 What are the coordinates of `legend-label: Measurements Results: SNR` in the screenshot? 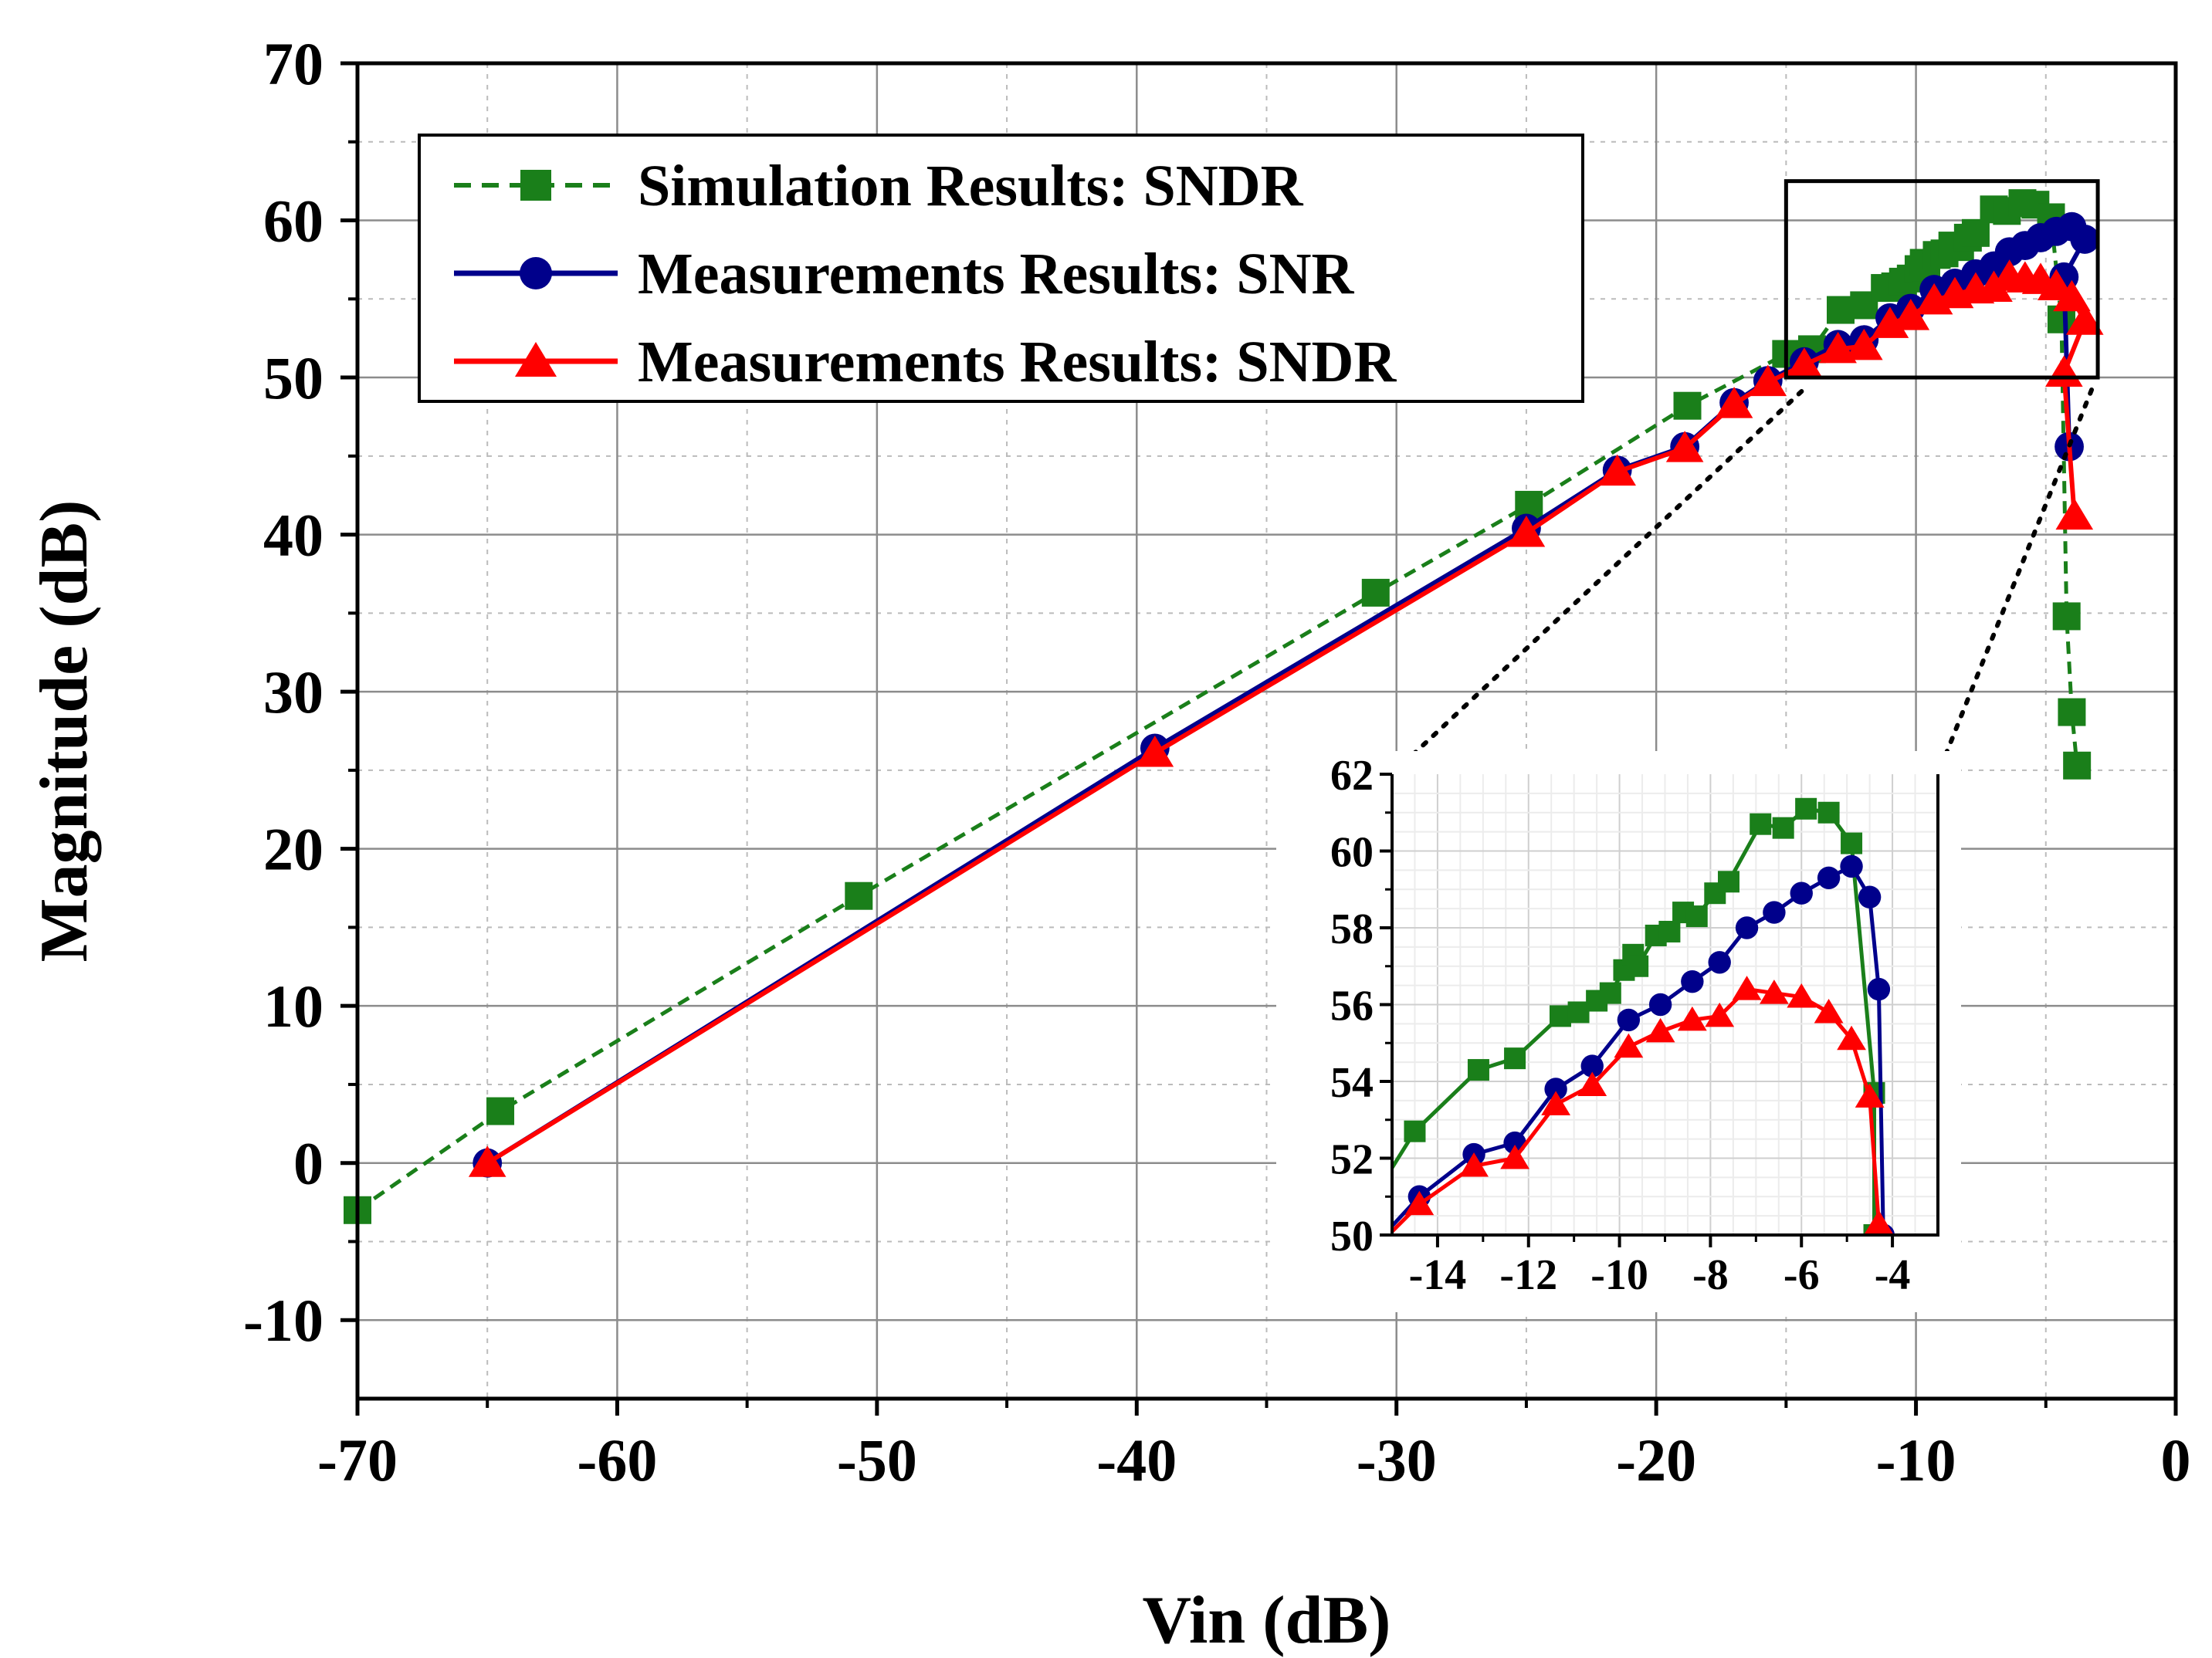 It's located at (996, 274).